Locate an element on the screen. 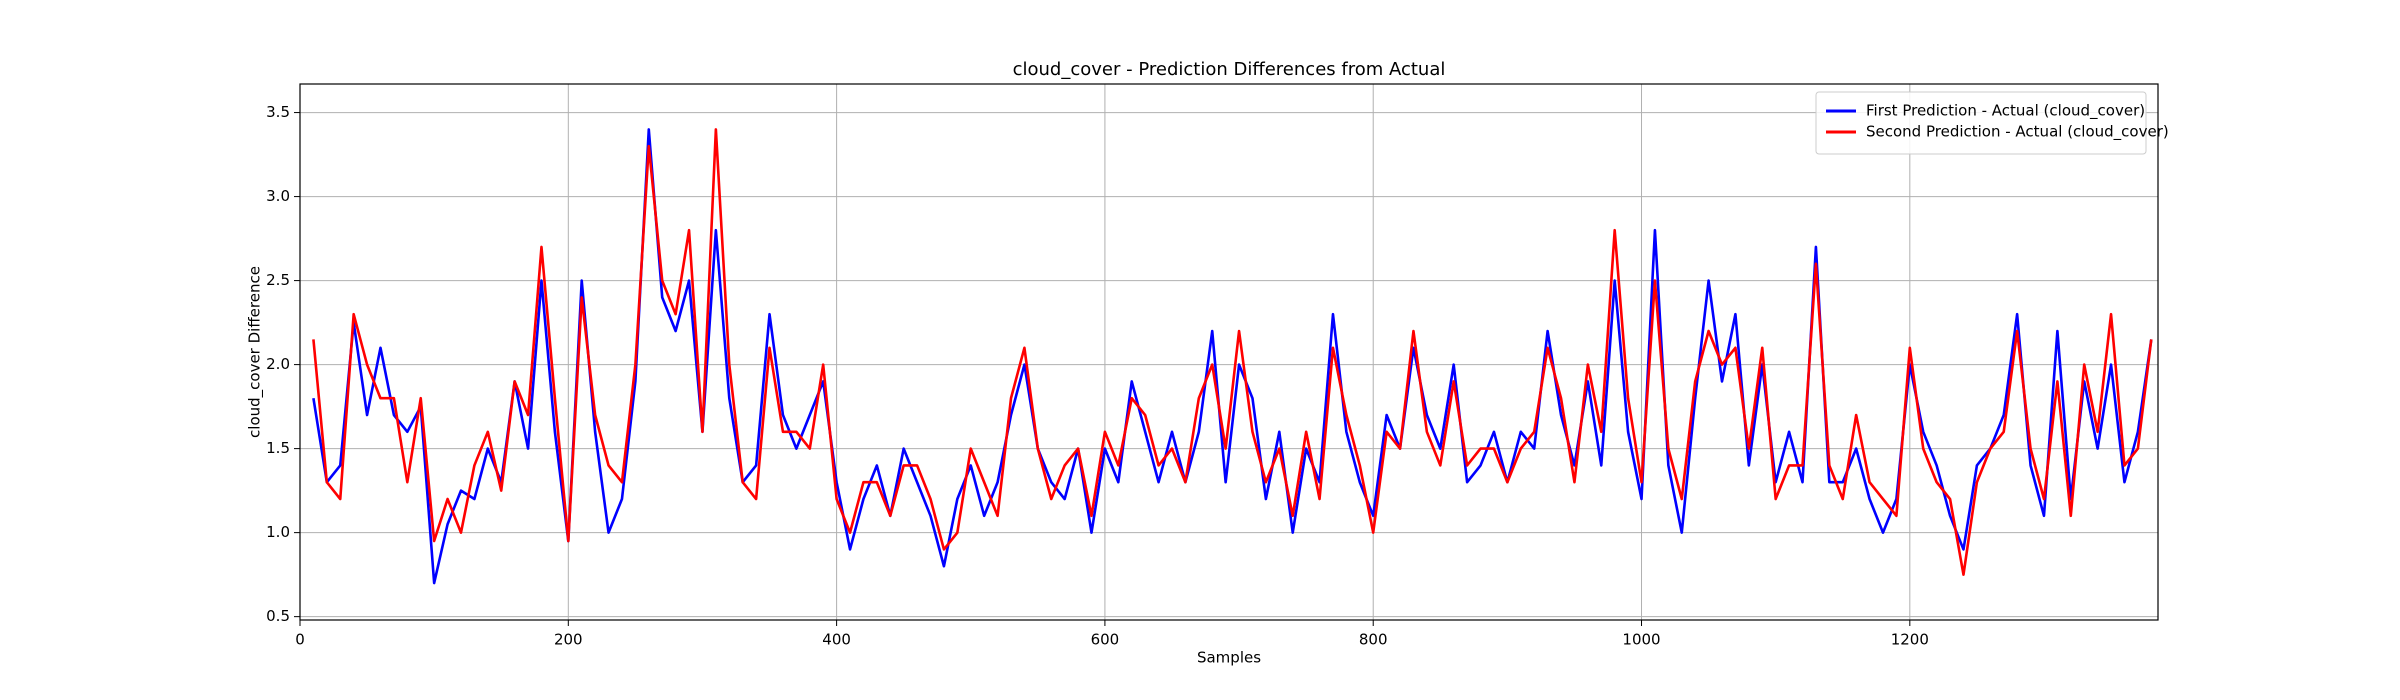 This screenshot has height=700, width=2400. x-tick-label: 1200 is located at coordinates (1910, 640).